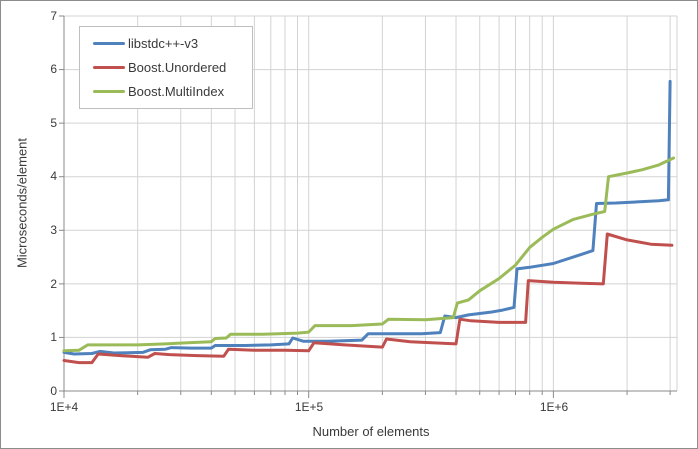 This screenshot has height=449, width=698. I want to click on y-tick-label: 6, so click(53, 69).